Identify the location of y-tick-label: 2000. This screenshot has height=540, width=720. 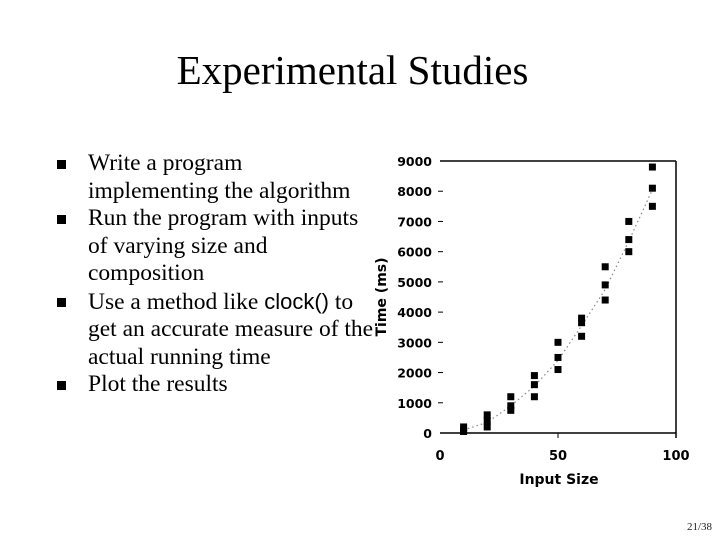
(414, 373).